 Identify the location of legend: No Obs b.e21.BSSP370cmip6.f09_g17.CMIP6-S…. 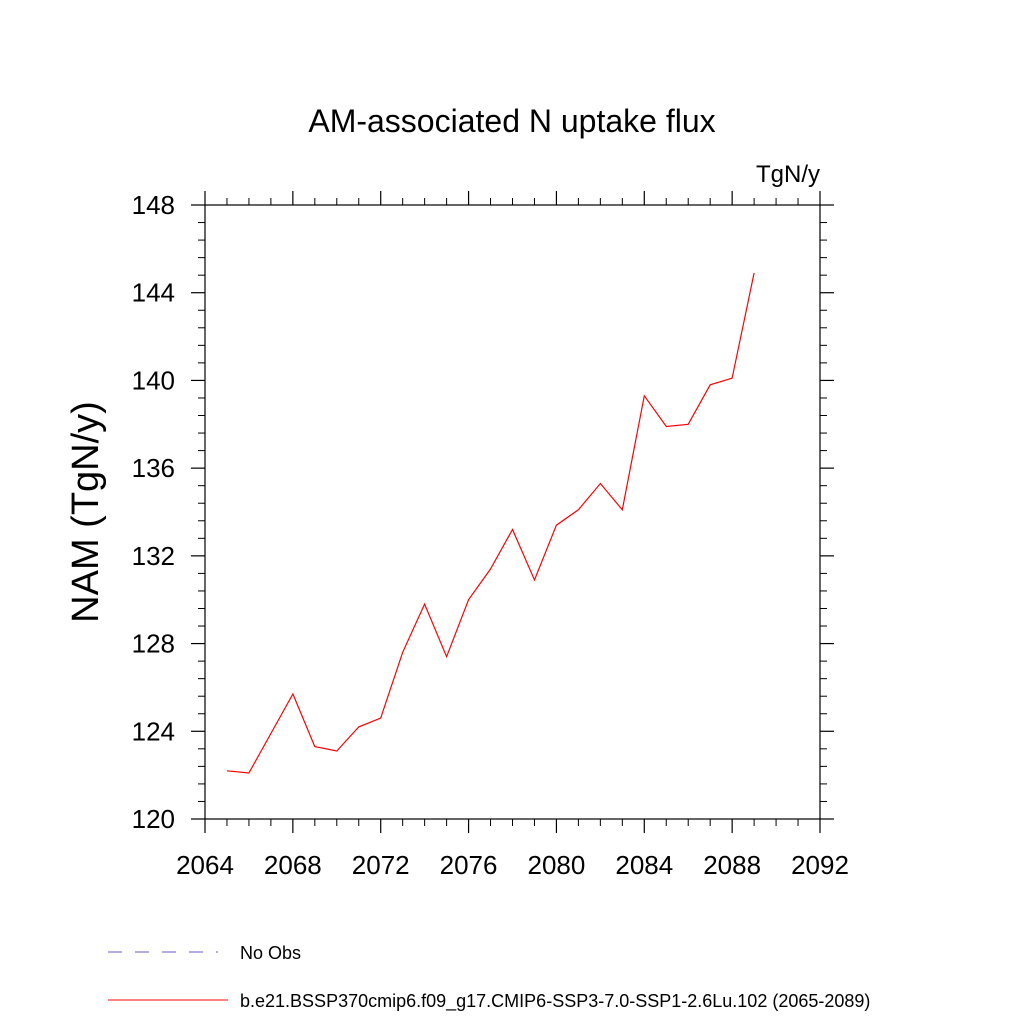
(489, 977).